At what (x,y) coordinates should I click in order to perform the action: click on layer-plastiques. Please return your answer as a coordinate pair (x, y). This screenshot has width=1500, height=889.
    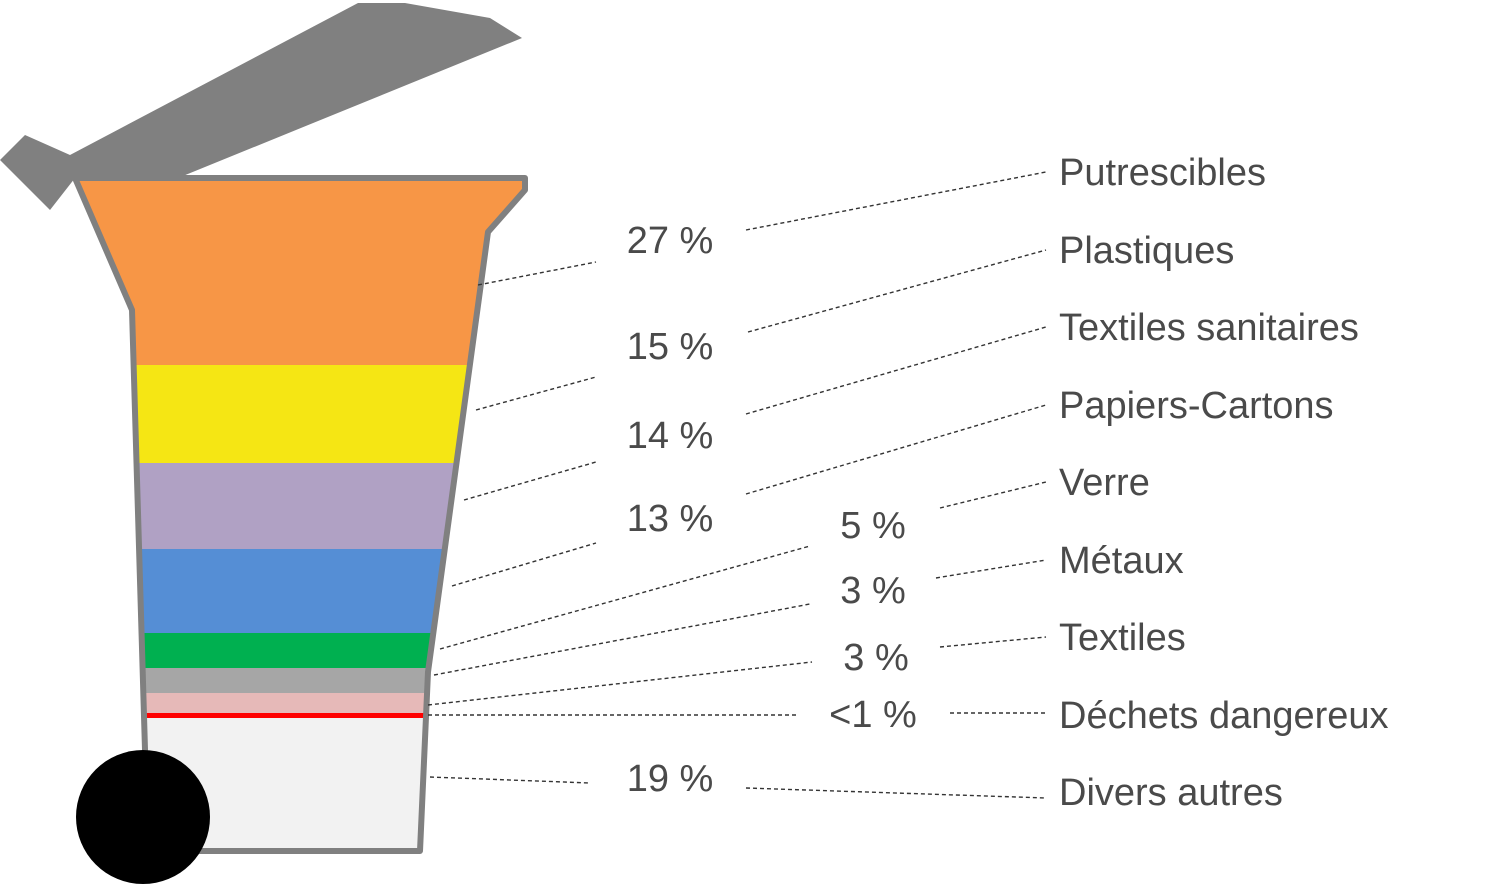
    Looking at the image, I should click on (300, 414).